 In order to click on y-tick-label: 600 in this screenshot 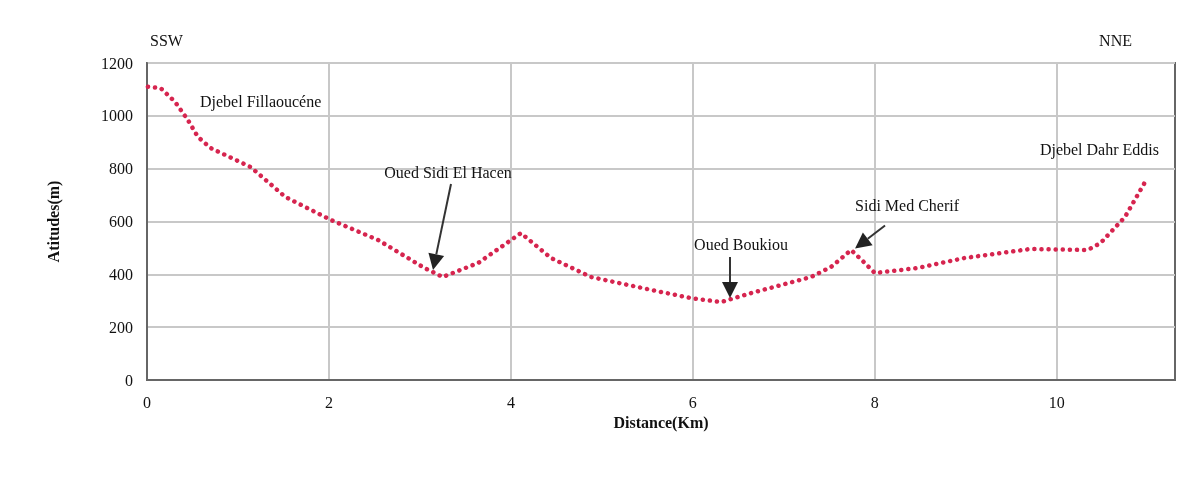, I will do `click(121, 221)`.